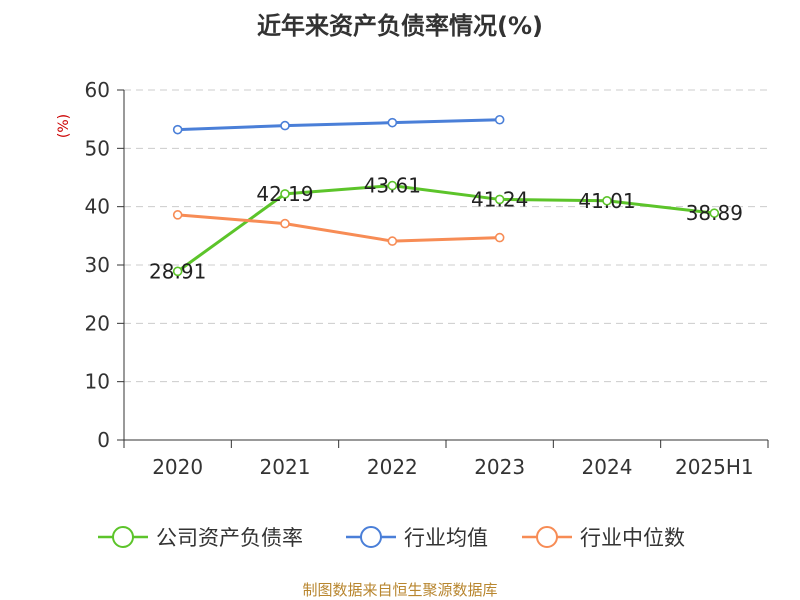 Image resolution: width=800 pixels, height=600 pixels. I want to click on data-label: 41.24, so click(499, 199).